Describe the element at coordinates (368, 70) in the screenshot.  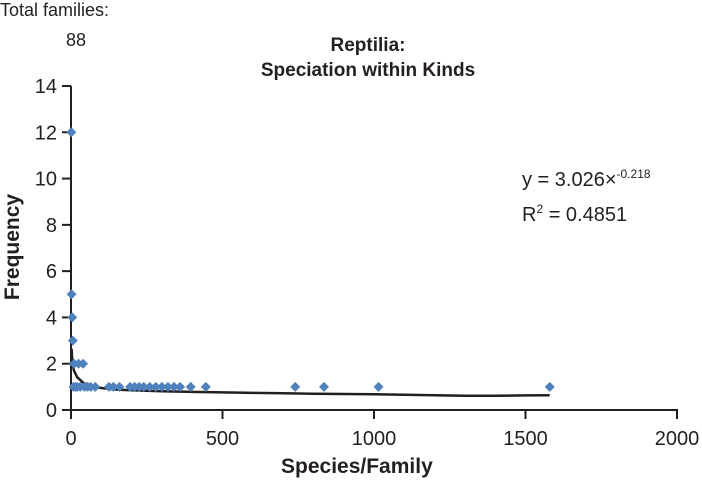
I see `chart-title-line-2: Speciation within Kinds` at that location.